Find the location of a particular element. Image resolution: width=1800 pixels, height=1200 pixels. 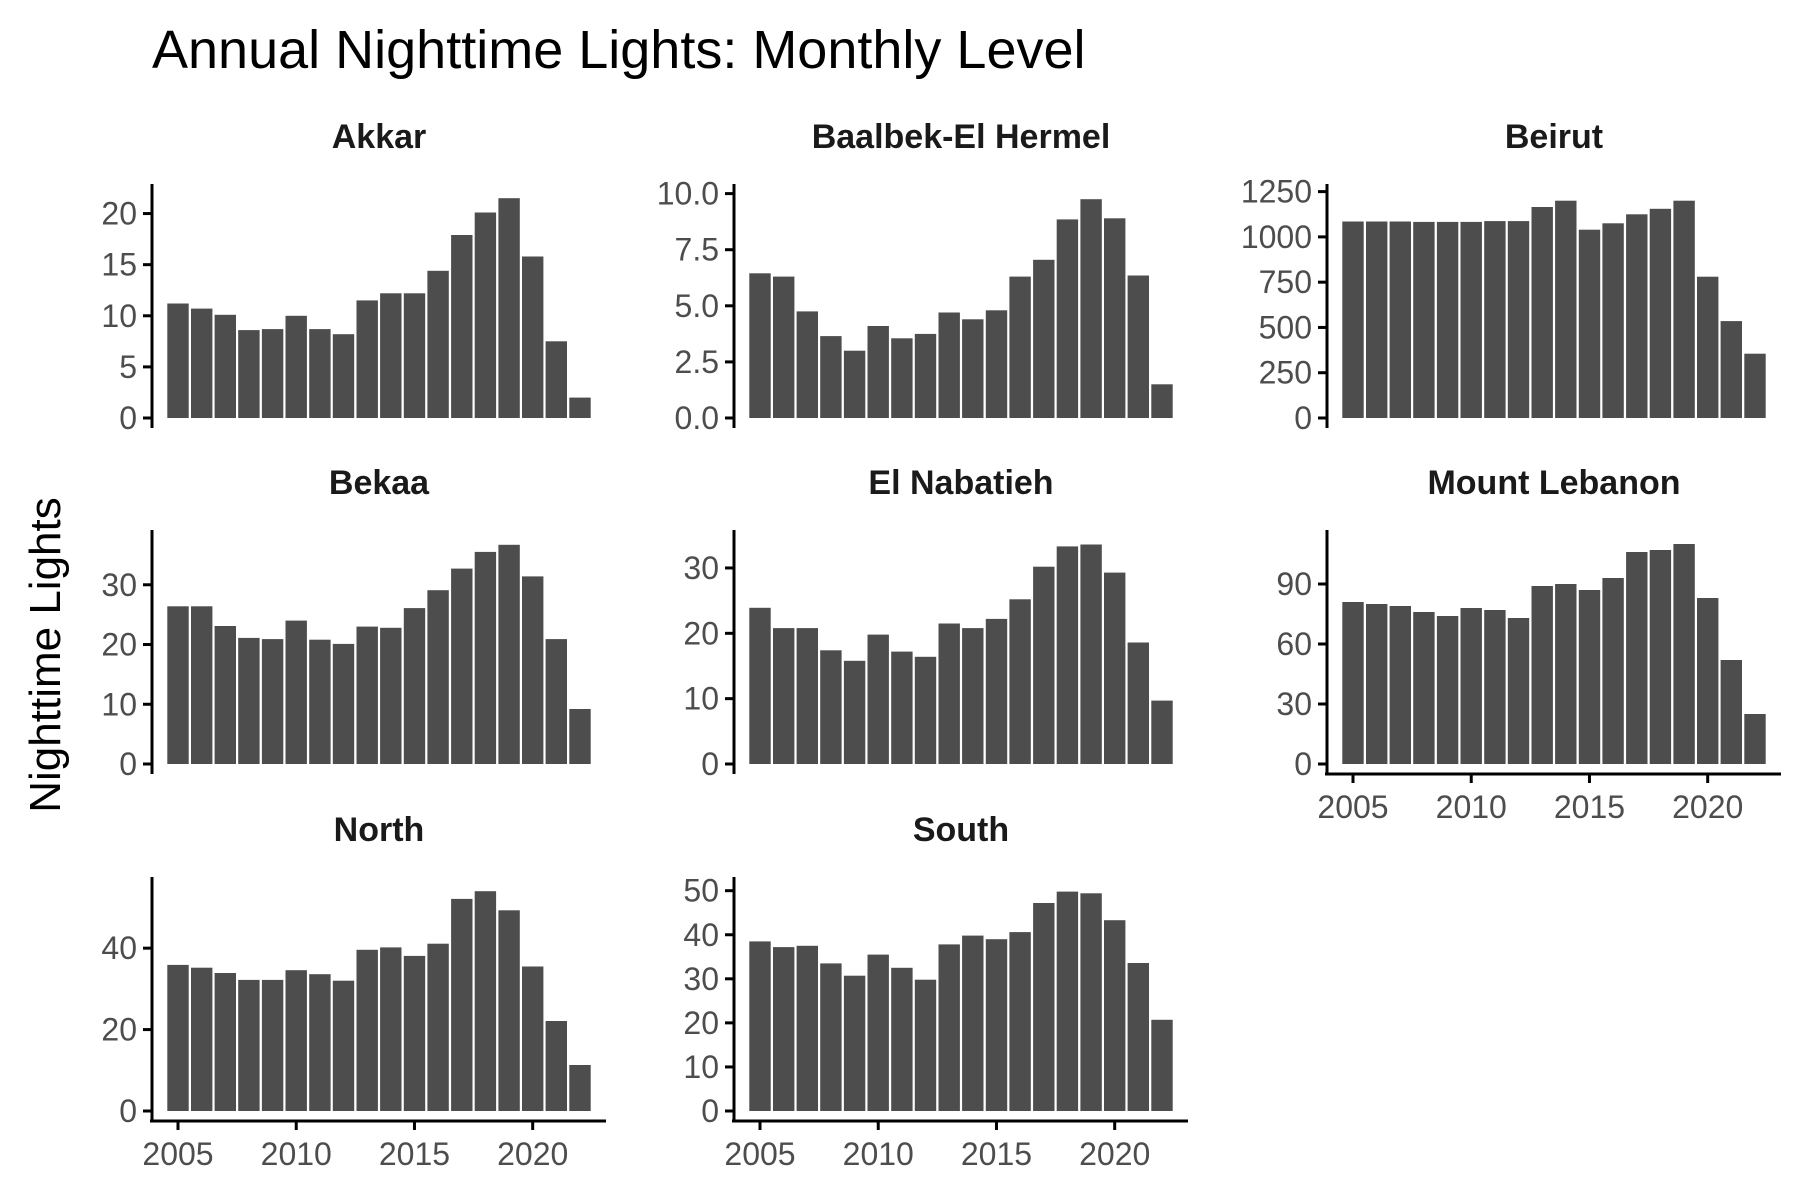

panel-mount-lebanon: Mount Lebanon 0 30 60 90 2005 2010 2015 2020 is located at coordinates (1528, 644).